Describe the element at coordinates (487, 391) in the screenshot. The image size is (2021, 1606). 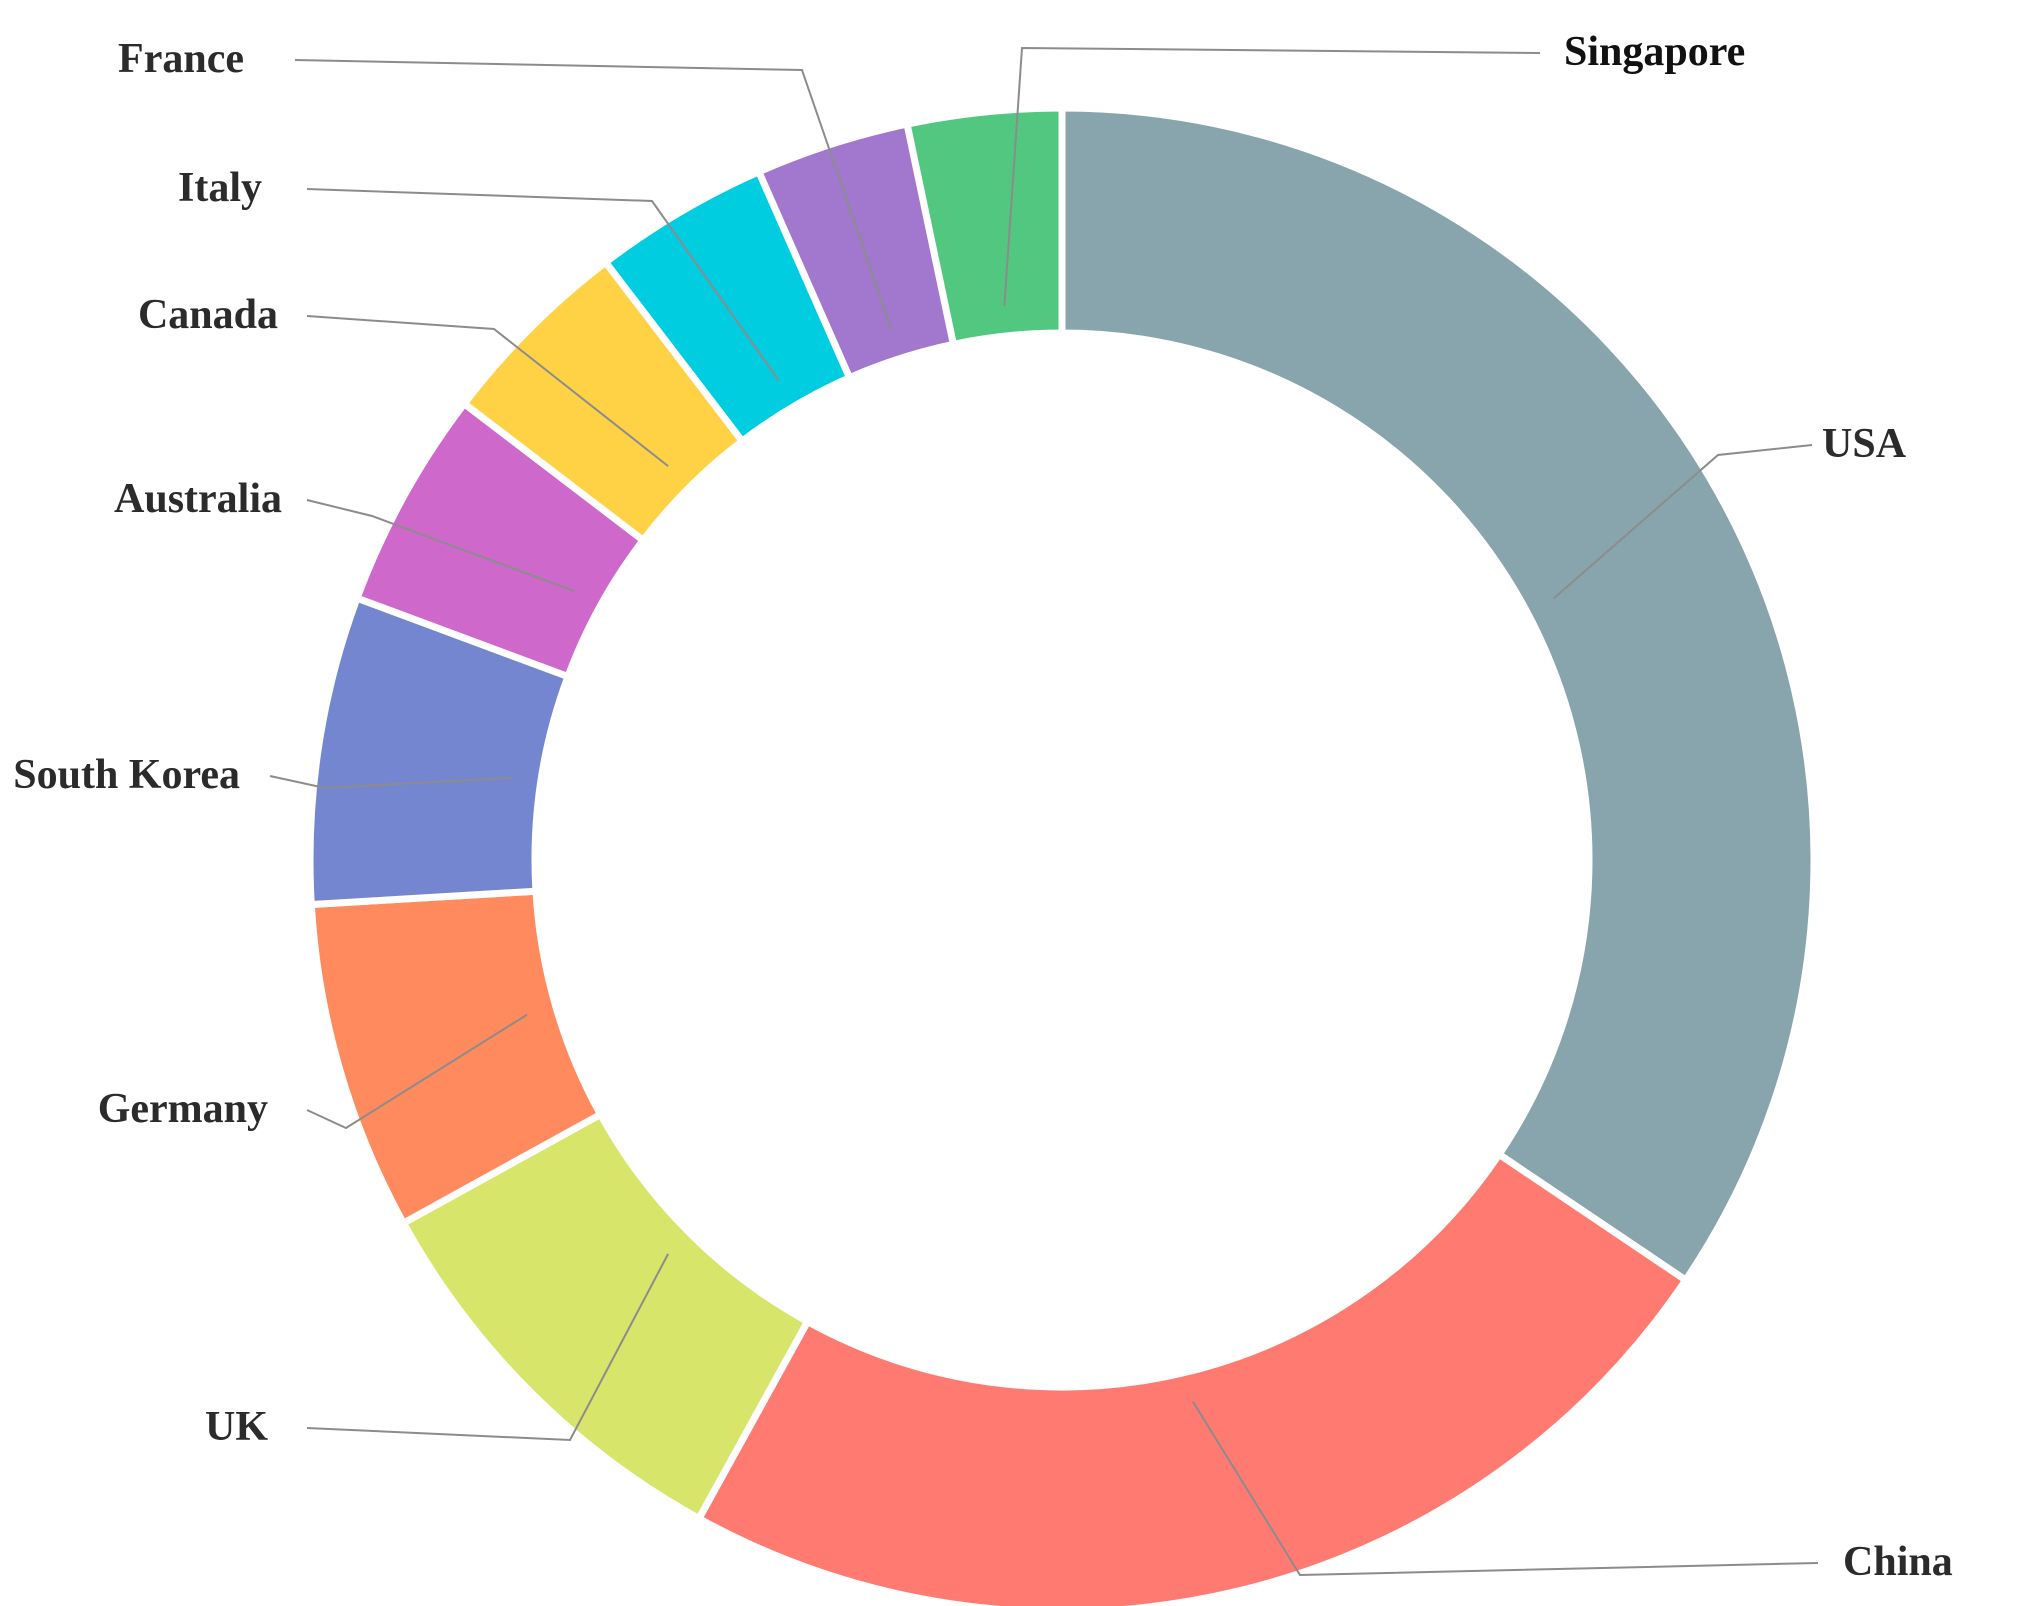
I see `leader-canada` at that location.